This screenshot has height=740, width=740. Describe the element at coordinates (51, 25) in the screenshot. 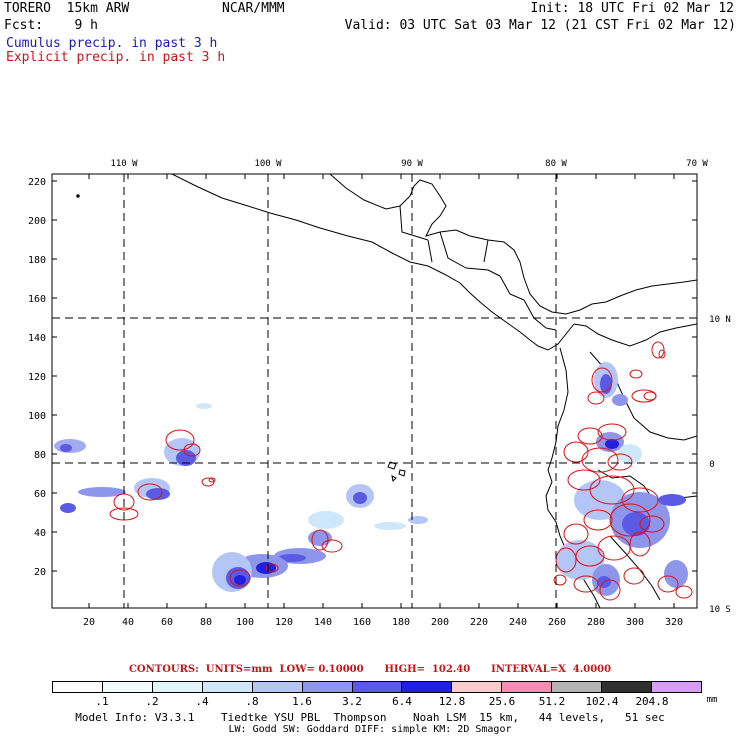

I see `forecast-hour: Fcst: 9 h` at that location.